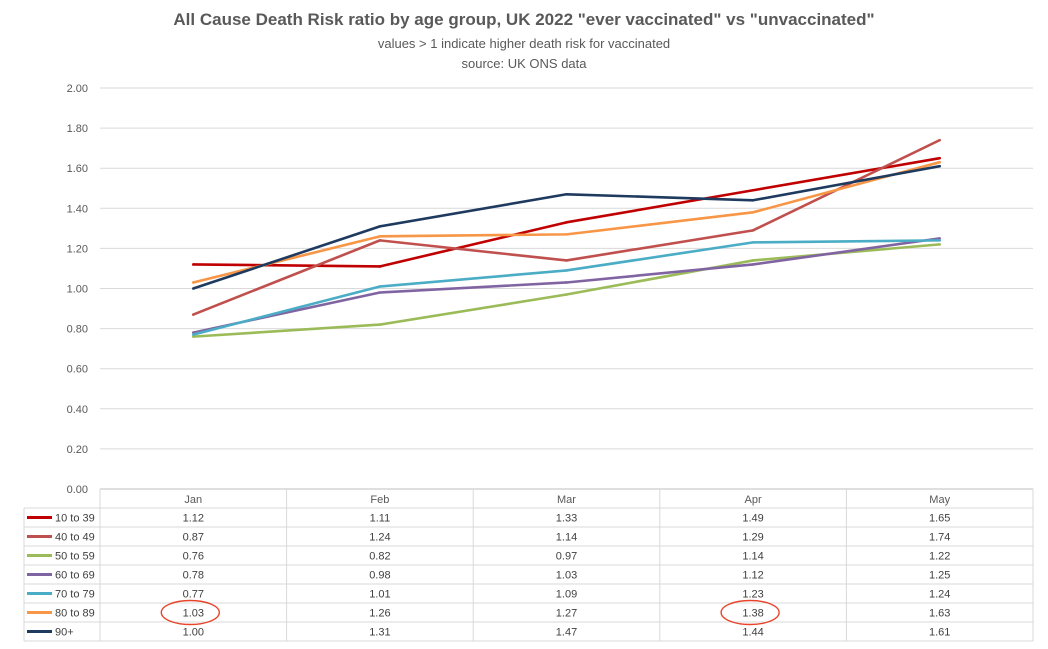 The image size is (1048, 649). I want to click on data-label: 1.22, so click(939, 557).